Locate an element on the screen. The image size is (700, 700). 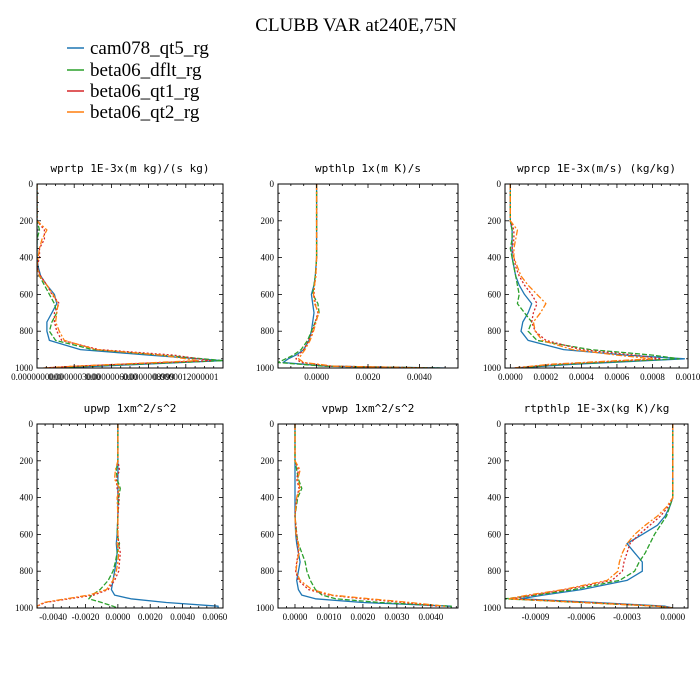
x-tick-label: -0.0040 is located at coordinates (53, 617).